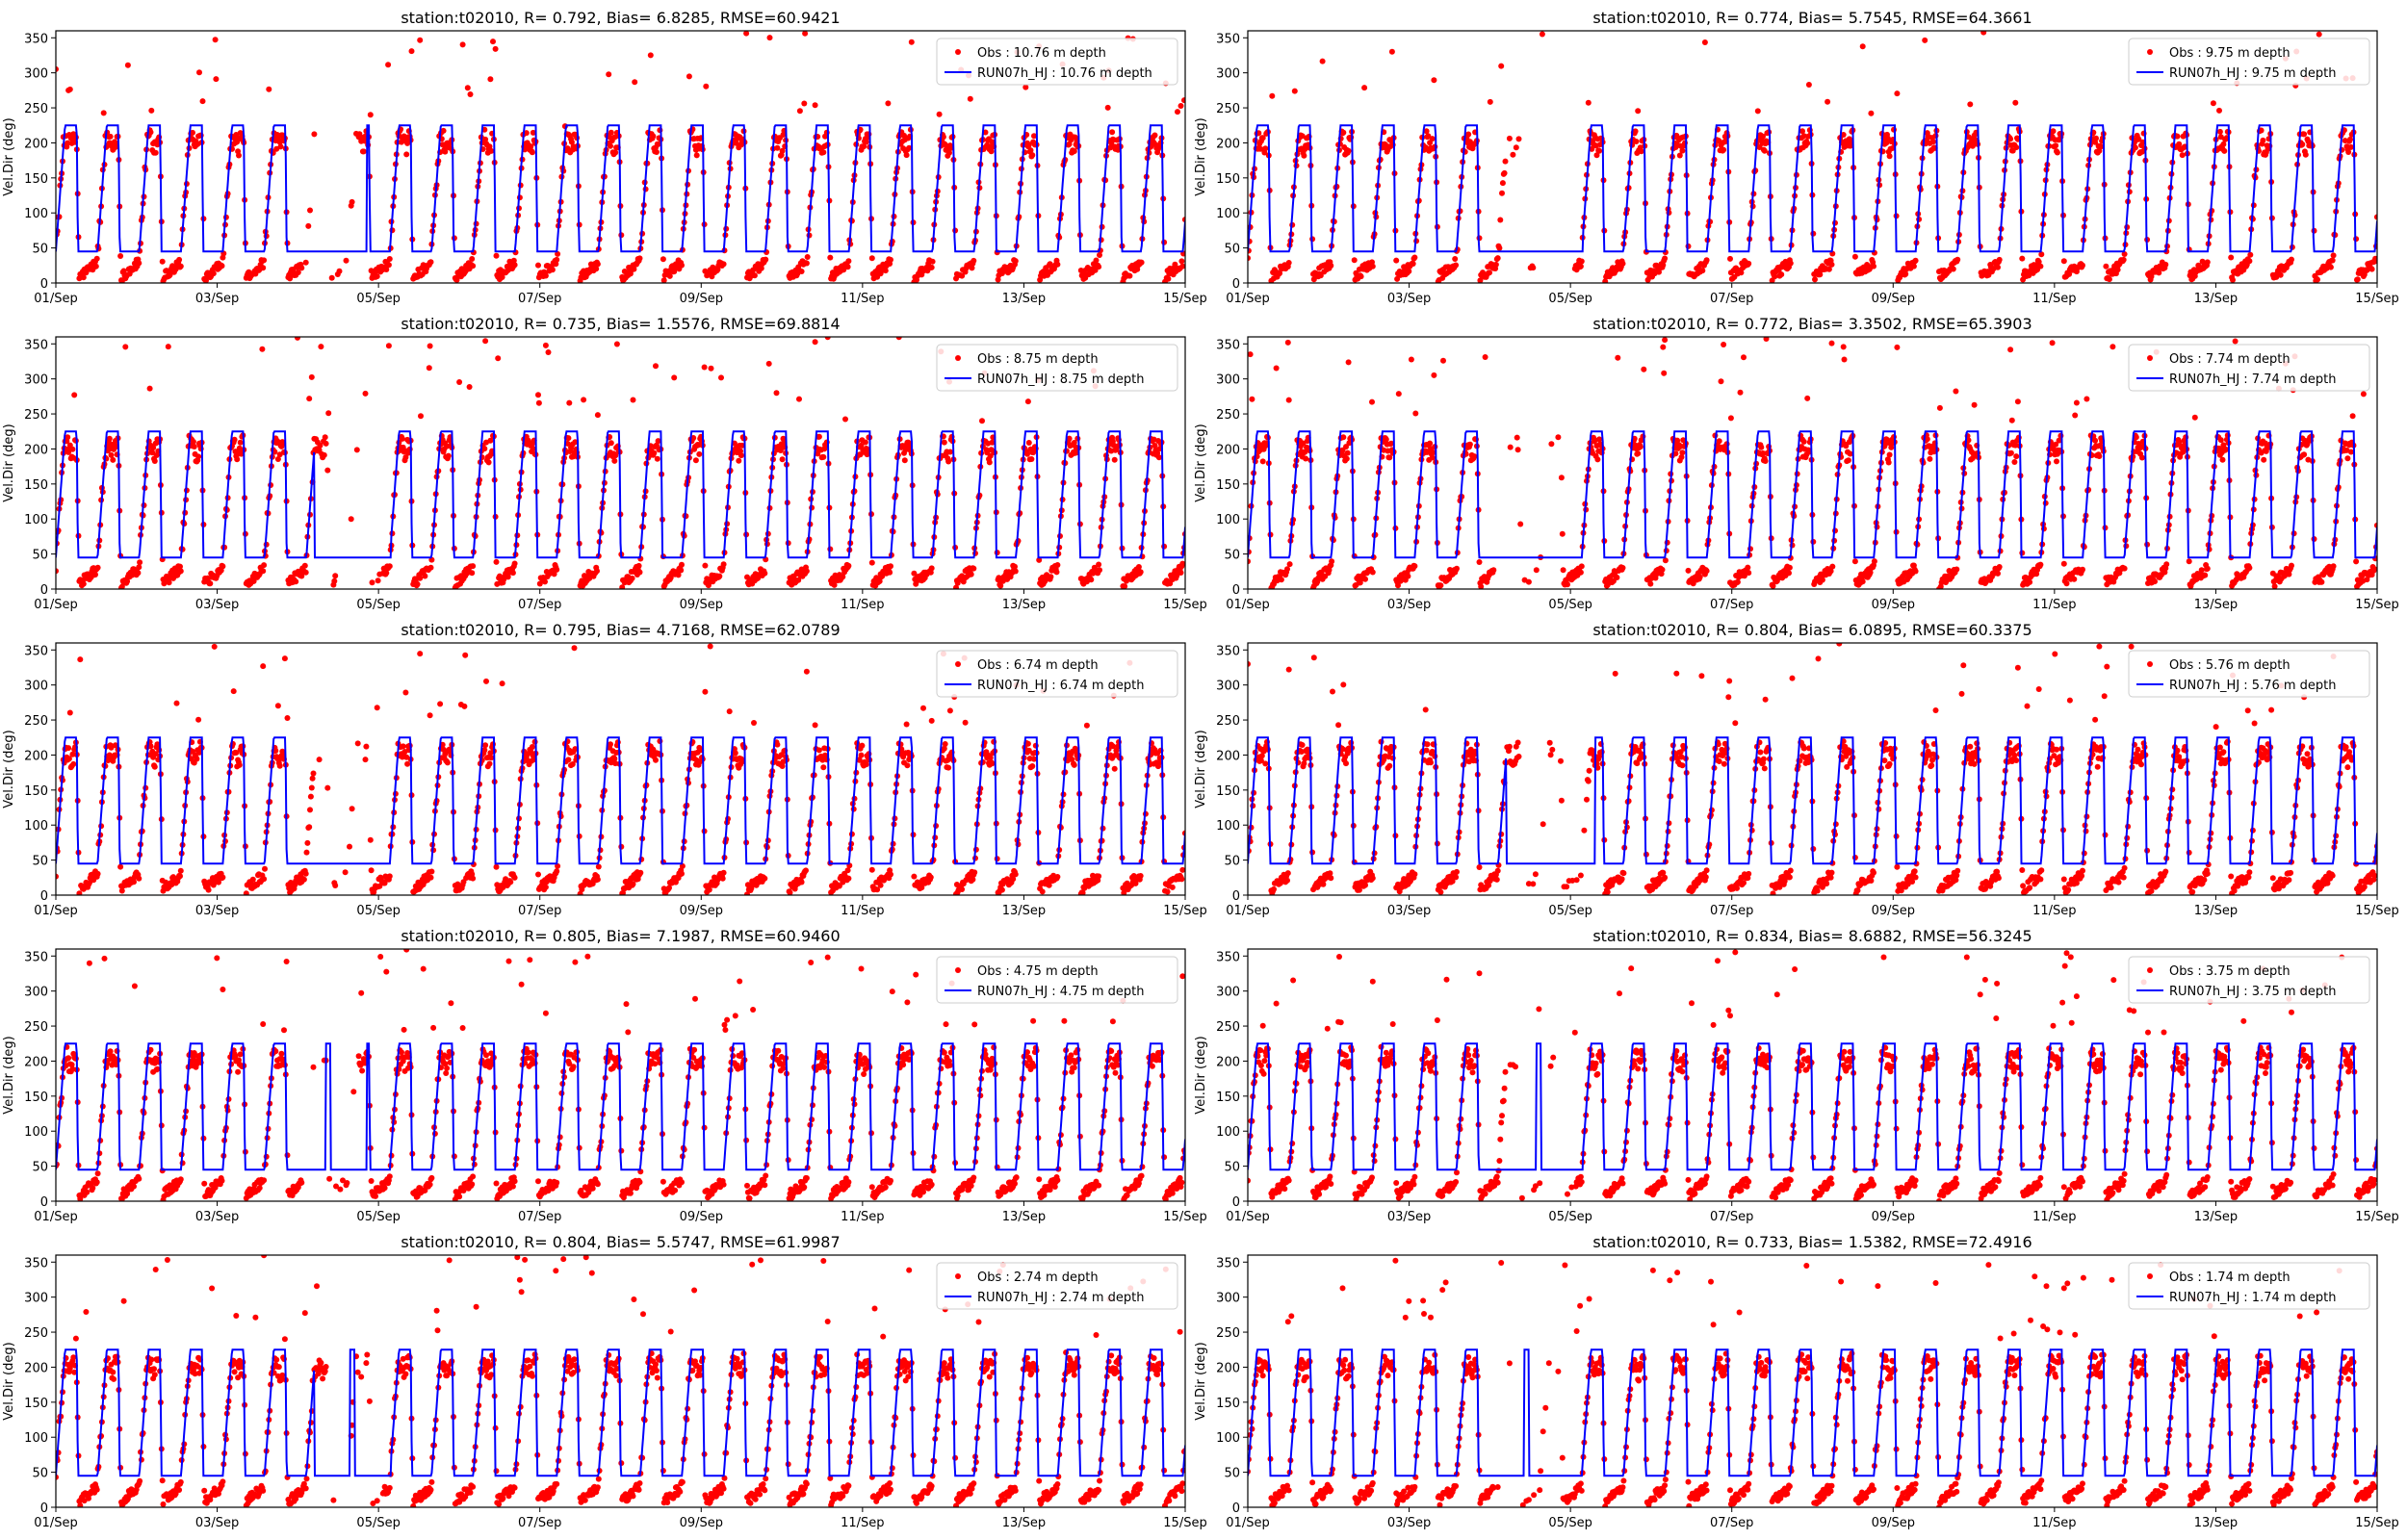 This screenshot has height=1540, width=2407. Describe the element at coordinates (1232, 250) in the screenshot. I see `y-tick-label: 50` at that location.